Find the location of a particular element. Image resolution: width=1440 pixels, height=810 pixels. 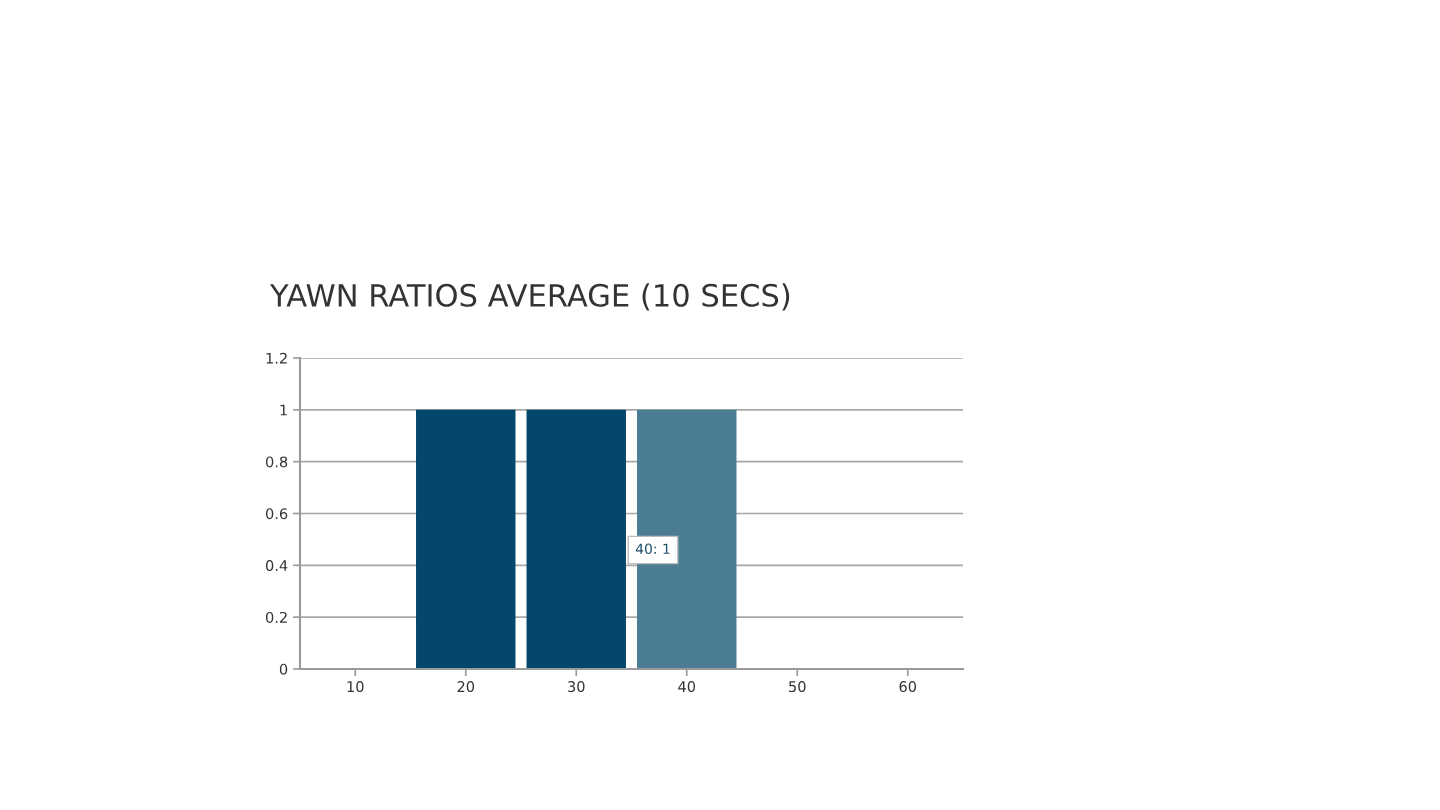

y-tick-label: 0.6 is located at coordinates (276, 514).